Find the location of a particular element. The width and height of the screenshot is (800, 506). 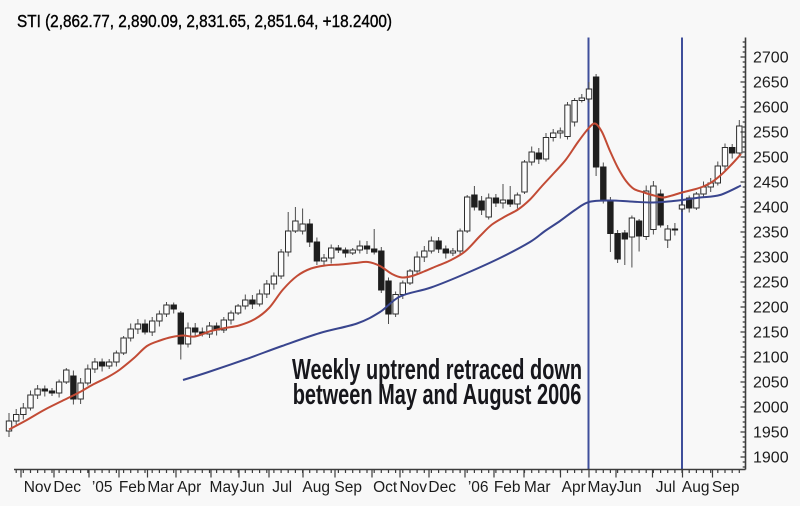

svg-text: 2250 is located at coordinates (771, 283).